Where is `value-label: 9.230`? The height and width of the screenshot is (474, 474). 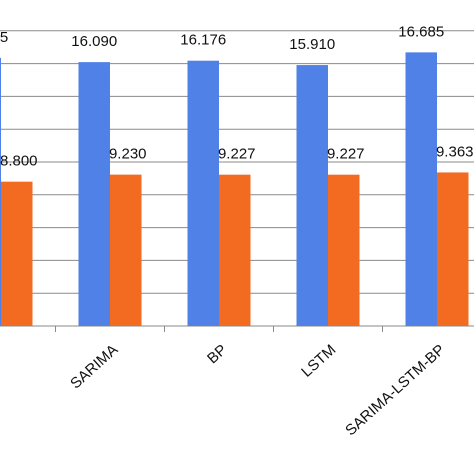 value-label: 9.230 is located at coordinates (128, 154).